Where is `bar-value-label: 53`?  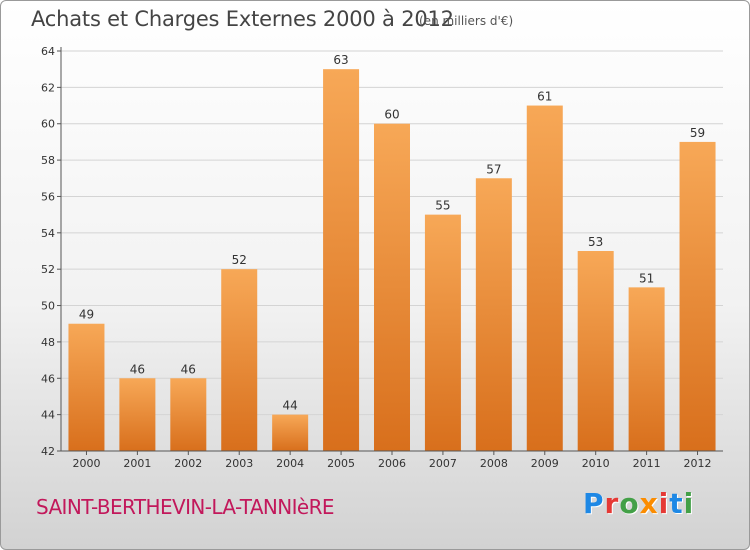 bar-value-label: 53 is located at coordinates (595, 242).